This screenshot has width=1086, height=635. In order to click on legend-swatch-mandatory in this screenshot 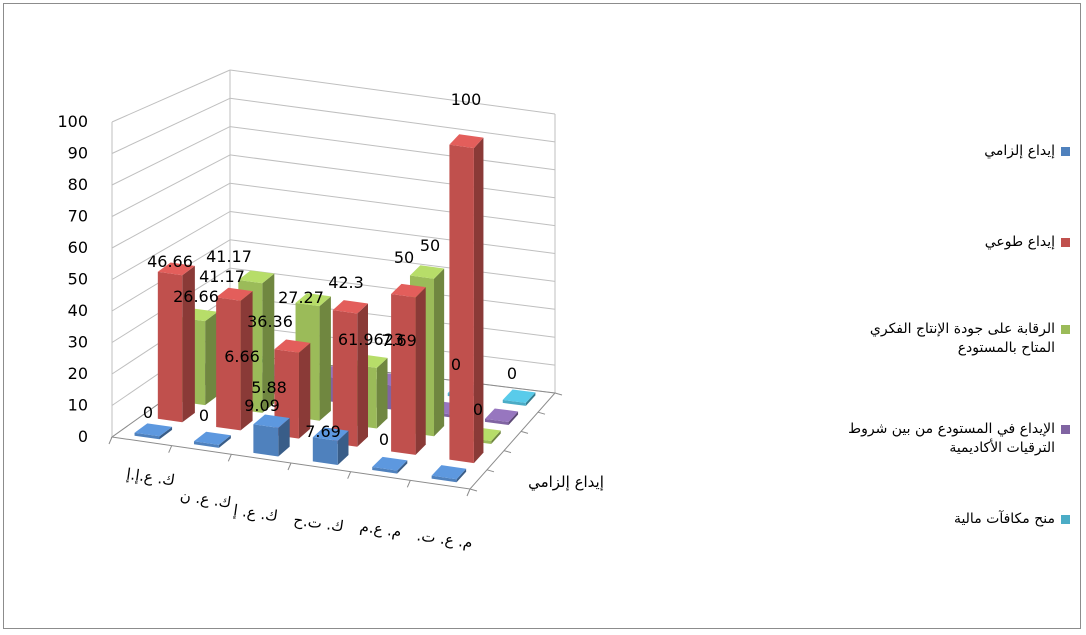, I will do `click(1065, 151)`.